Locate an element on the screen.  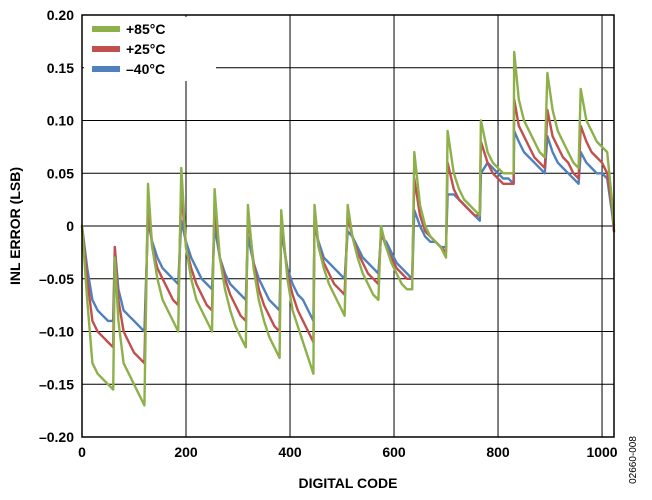
legend-label: +25°C is located at coordinates (145, 49).